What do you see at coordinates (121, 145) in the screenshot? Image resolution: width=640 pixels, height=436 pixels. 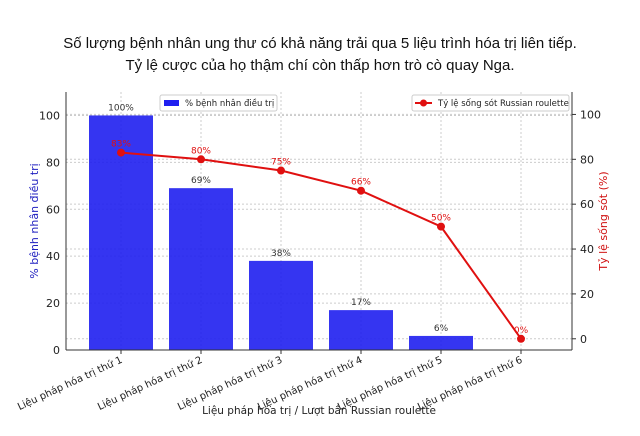 I see `survival-label: 83%` at bounding box center [121, 145].